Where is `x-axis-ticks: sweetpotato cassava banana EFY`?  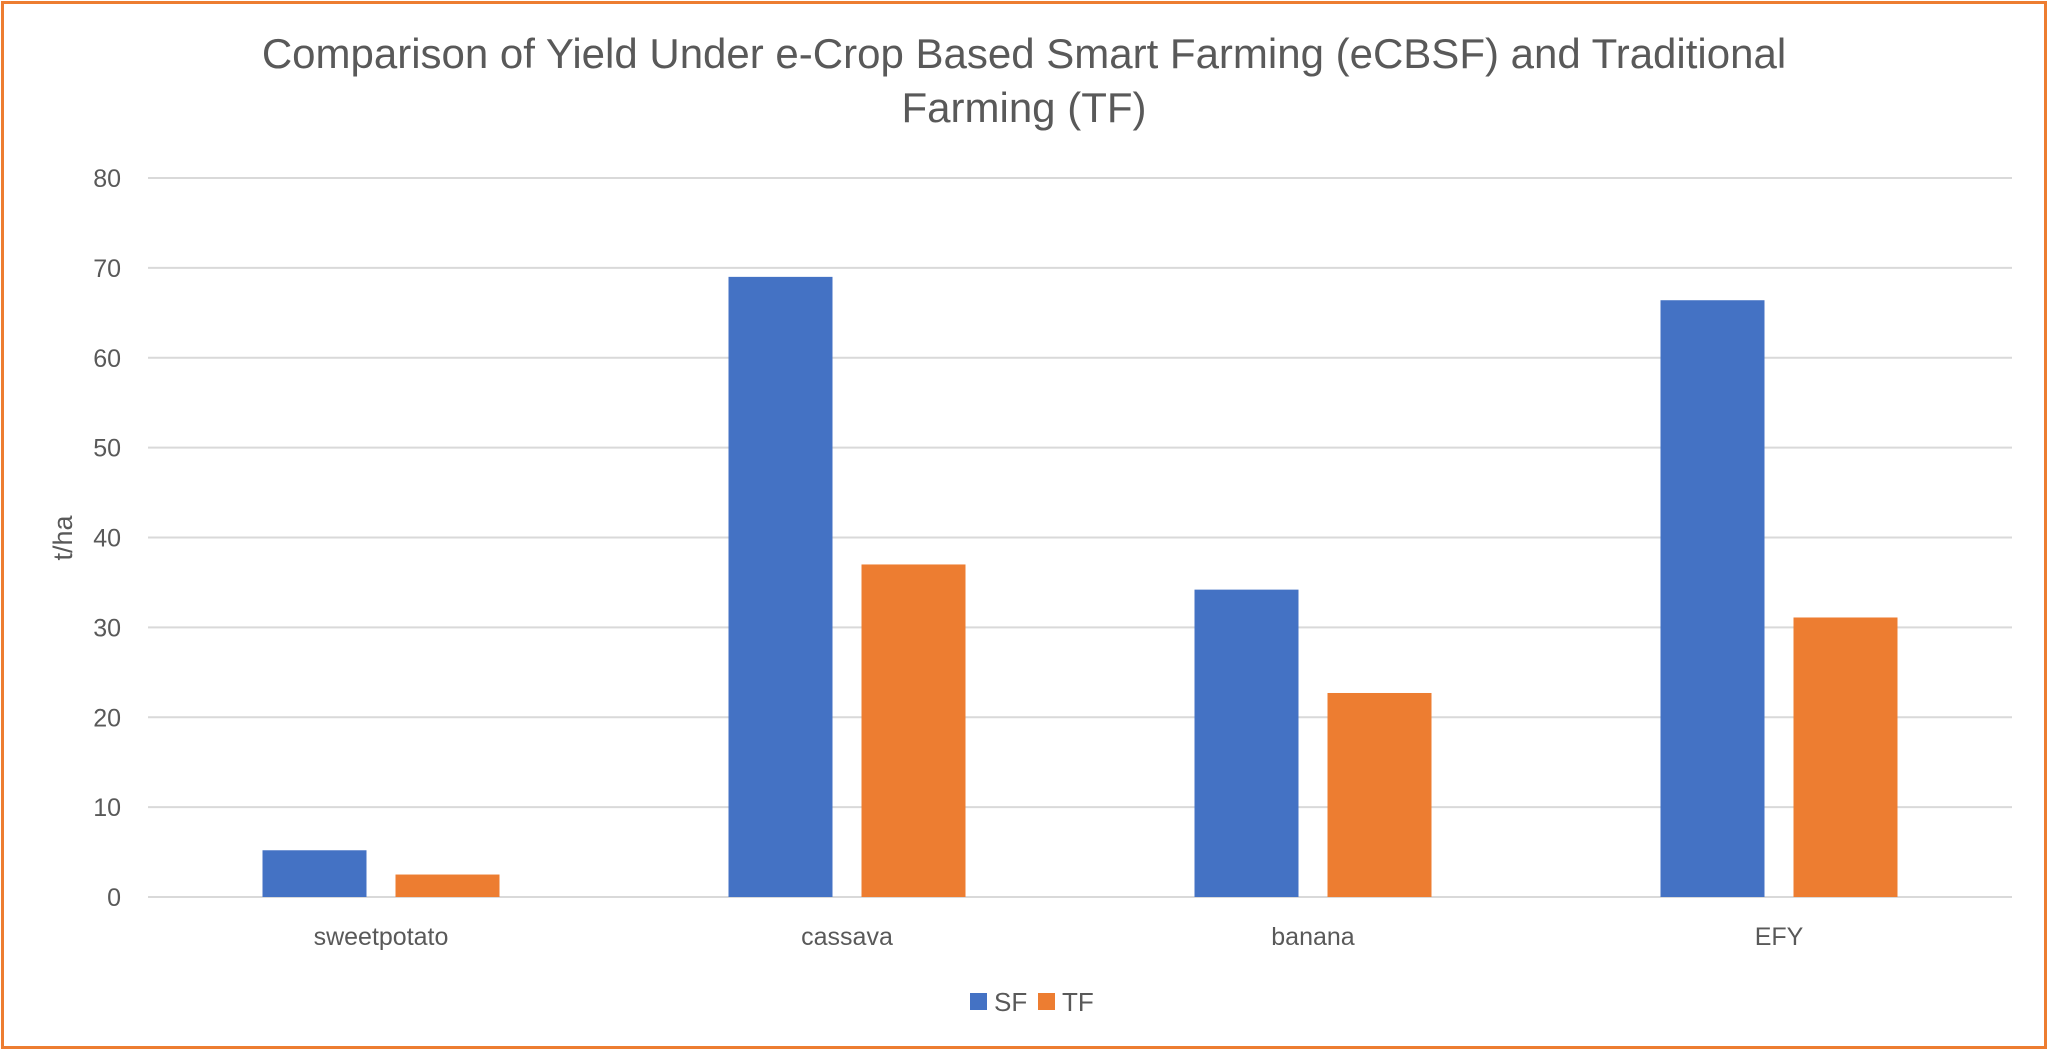
x-axis-ticks: sweetpotato cassava banana EFY is located at coordinates (1059, 937).